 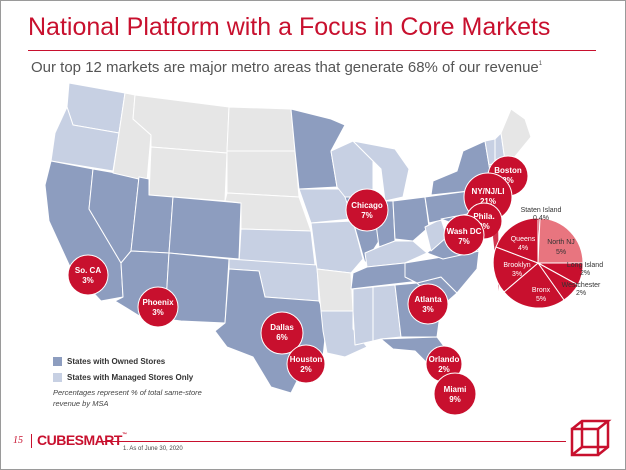 What do you see at coordinates (31, 441) in the screenshot?
I see `page-number-divider` at bounding box center [31, 441].